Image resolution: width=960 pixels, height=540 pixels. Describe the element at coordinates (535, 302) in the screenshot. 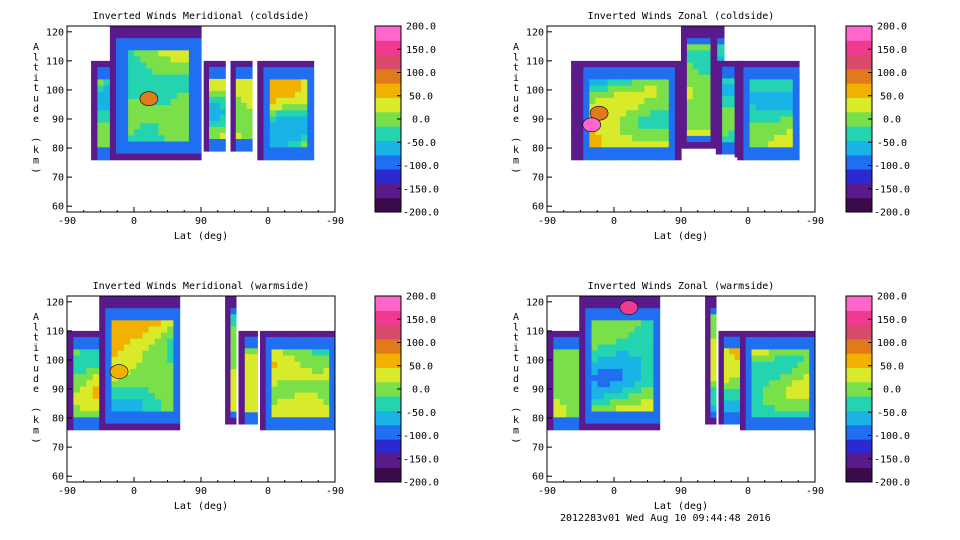

I see `y-tick-label: 120` at that location.